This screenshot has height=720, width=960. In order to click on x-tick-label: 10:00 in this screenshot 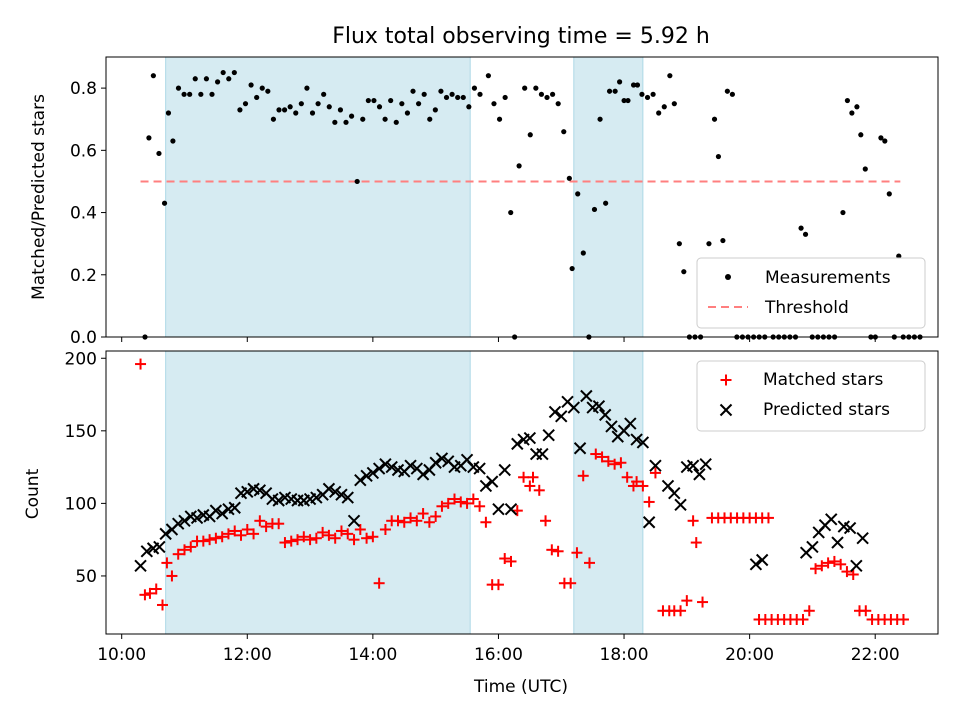, I will do `click(121, 655)`.